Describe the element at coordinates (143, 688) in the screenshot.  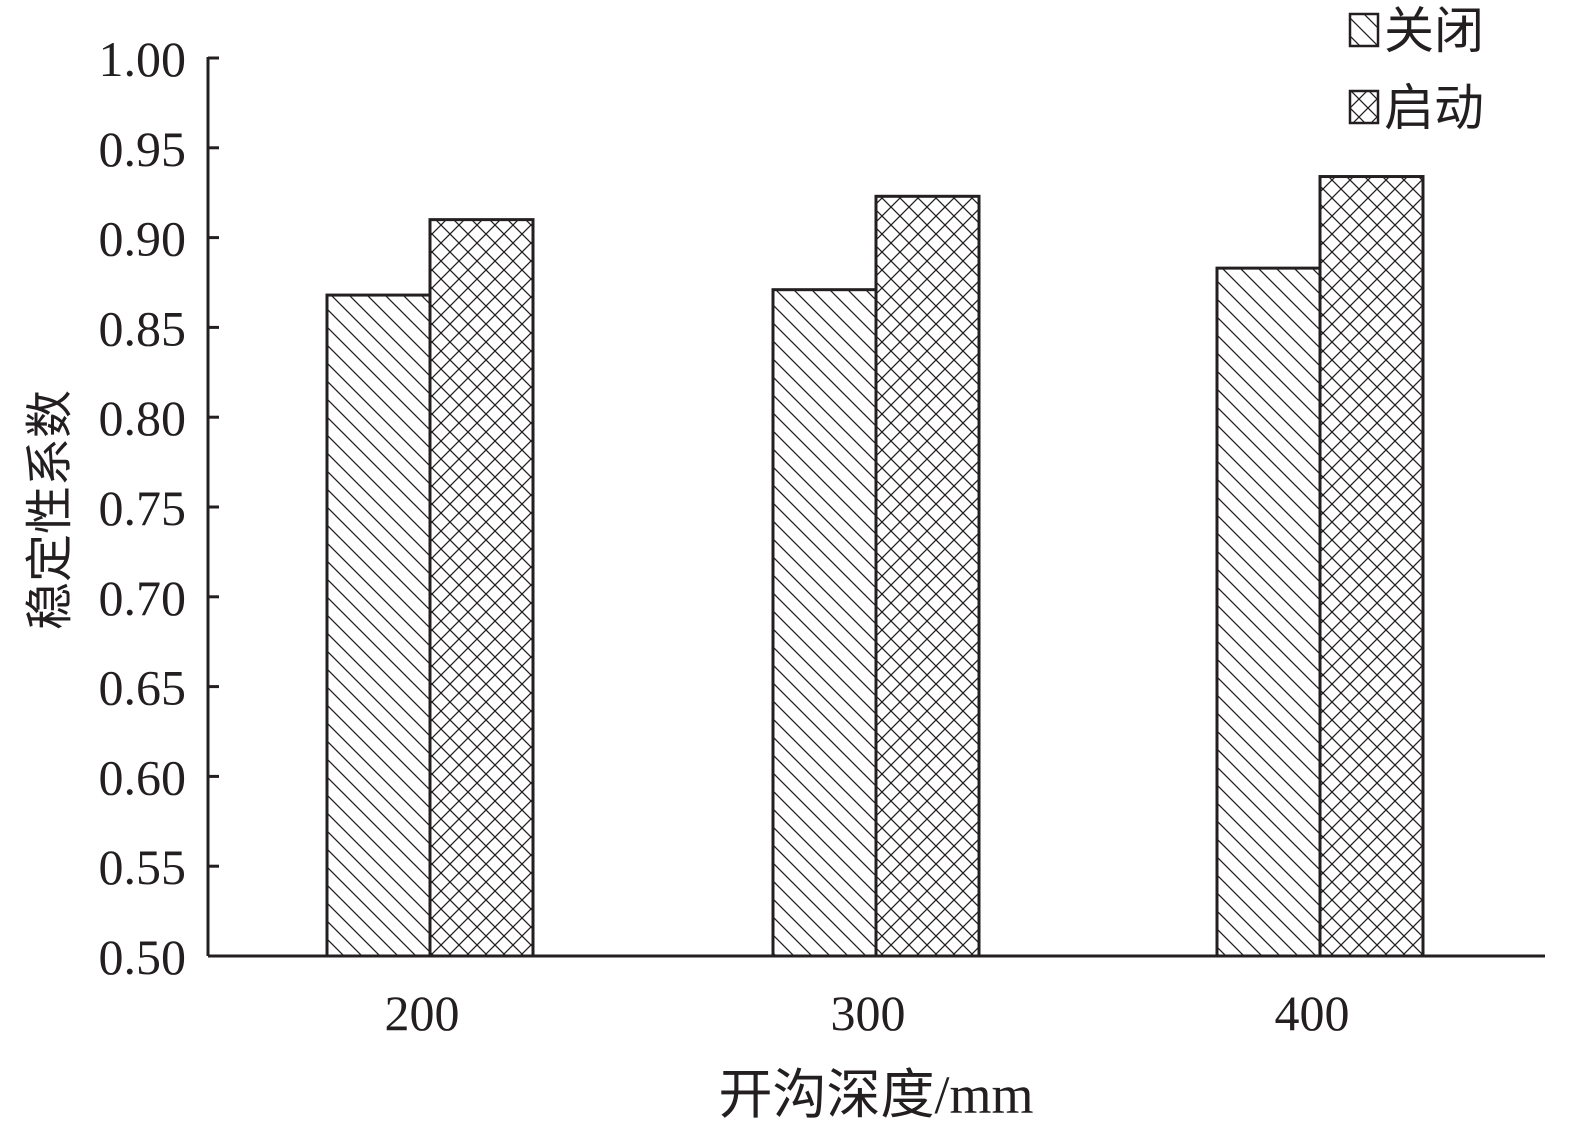
I see `y-tick-label: 0.65` at that location.